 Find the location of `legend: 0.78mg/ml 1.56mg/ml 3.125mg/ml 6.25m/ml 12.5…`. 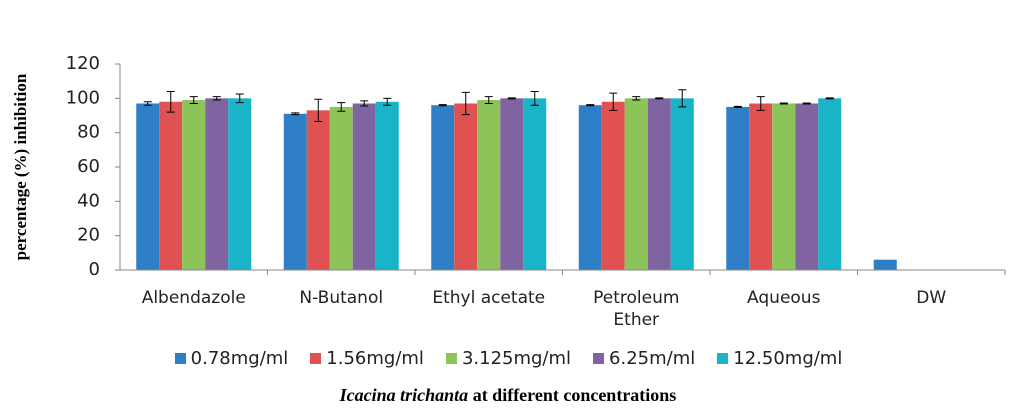

legend: 0.78mg/ml 1.56mg/ml 3.125mg/ml 6.25m/ml 12.5… is located at coordinates (508, 358).